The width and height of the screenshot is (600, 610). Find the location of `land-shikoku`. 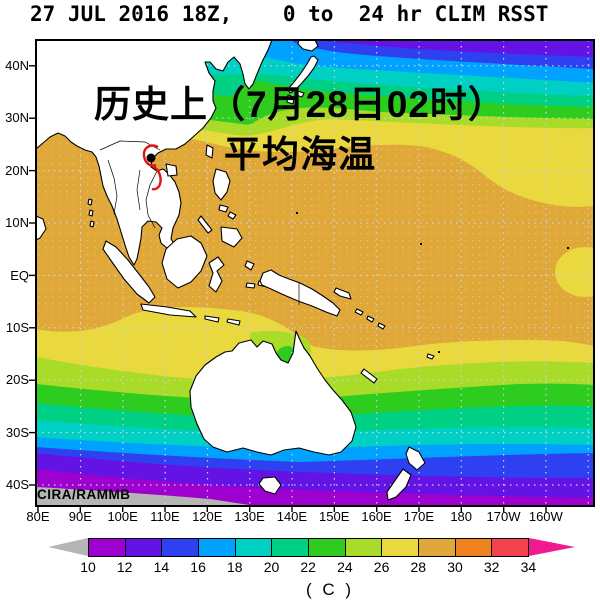

land-shikoku is located at coordinates (300, 94).